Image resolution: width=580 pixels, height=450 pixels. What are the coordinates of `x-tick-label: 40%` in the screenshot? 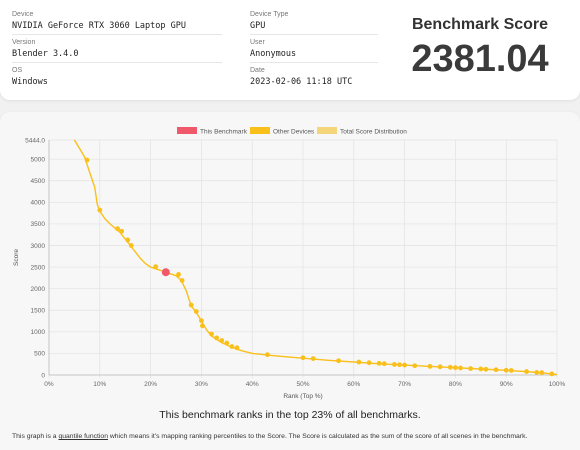 It's located at (252, 384).